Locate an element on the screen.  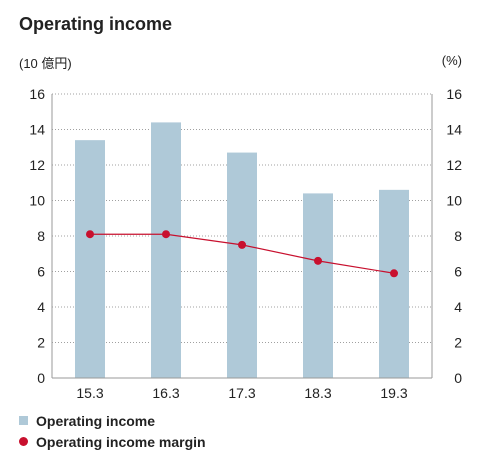
left-tick-label: 14 is located at coordinates (37, 130).